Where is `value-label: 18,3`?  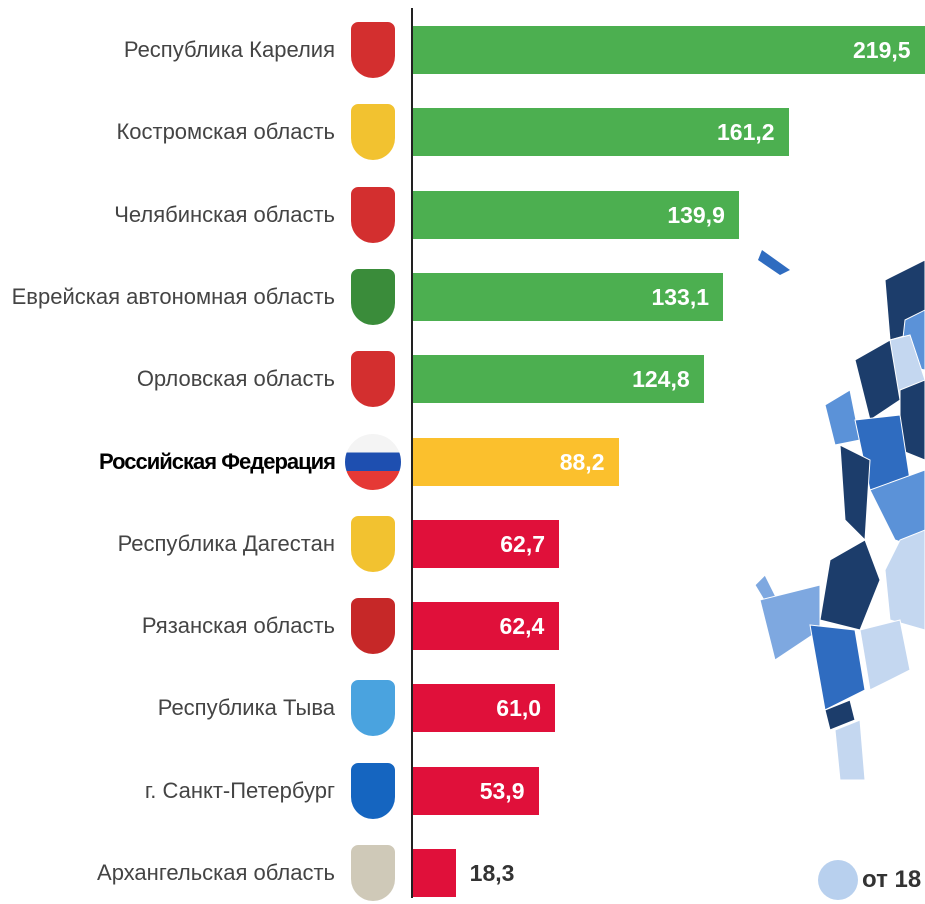
value-label: 18,3 is located at coordinates (492, 873).